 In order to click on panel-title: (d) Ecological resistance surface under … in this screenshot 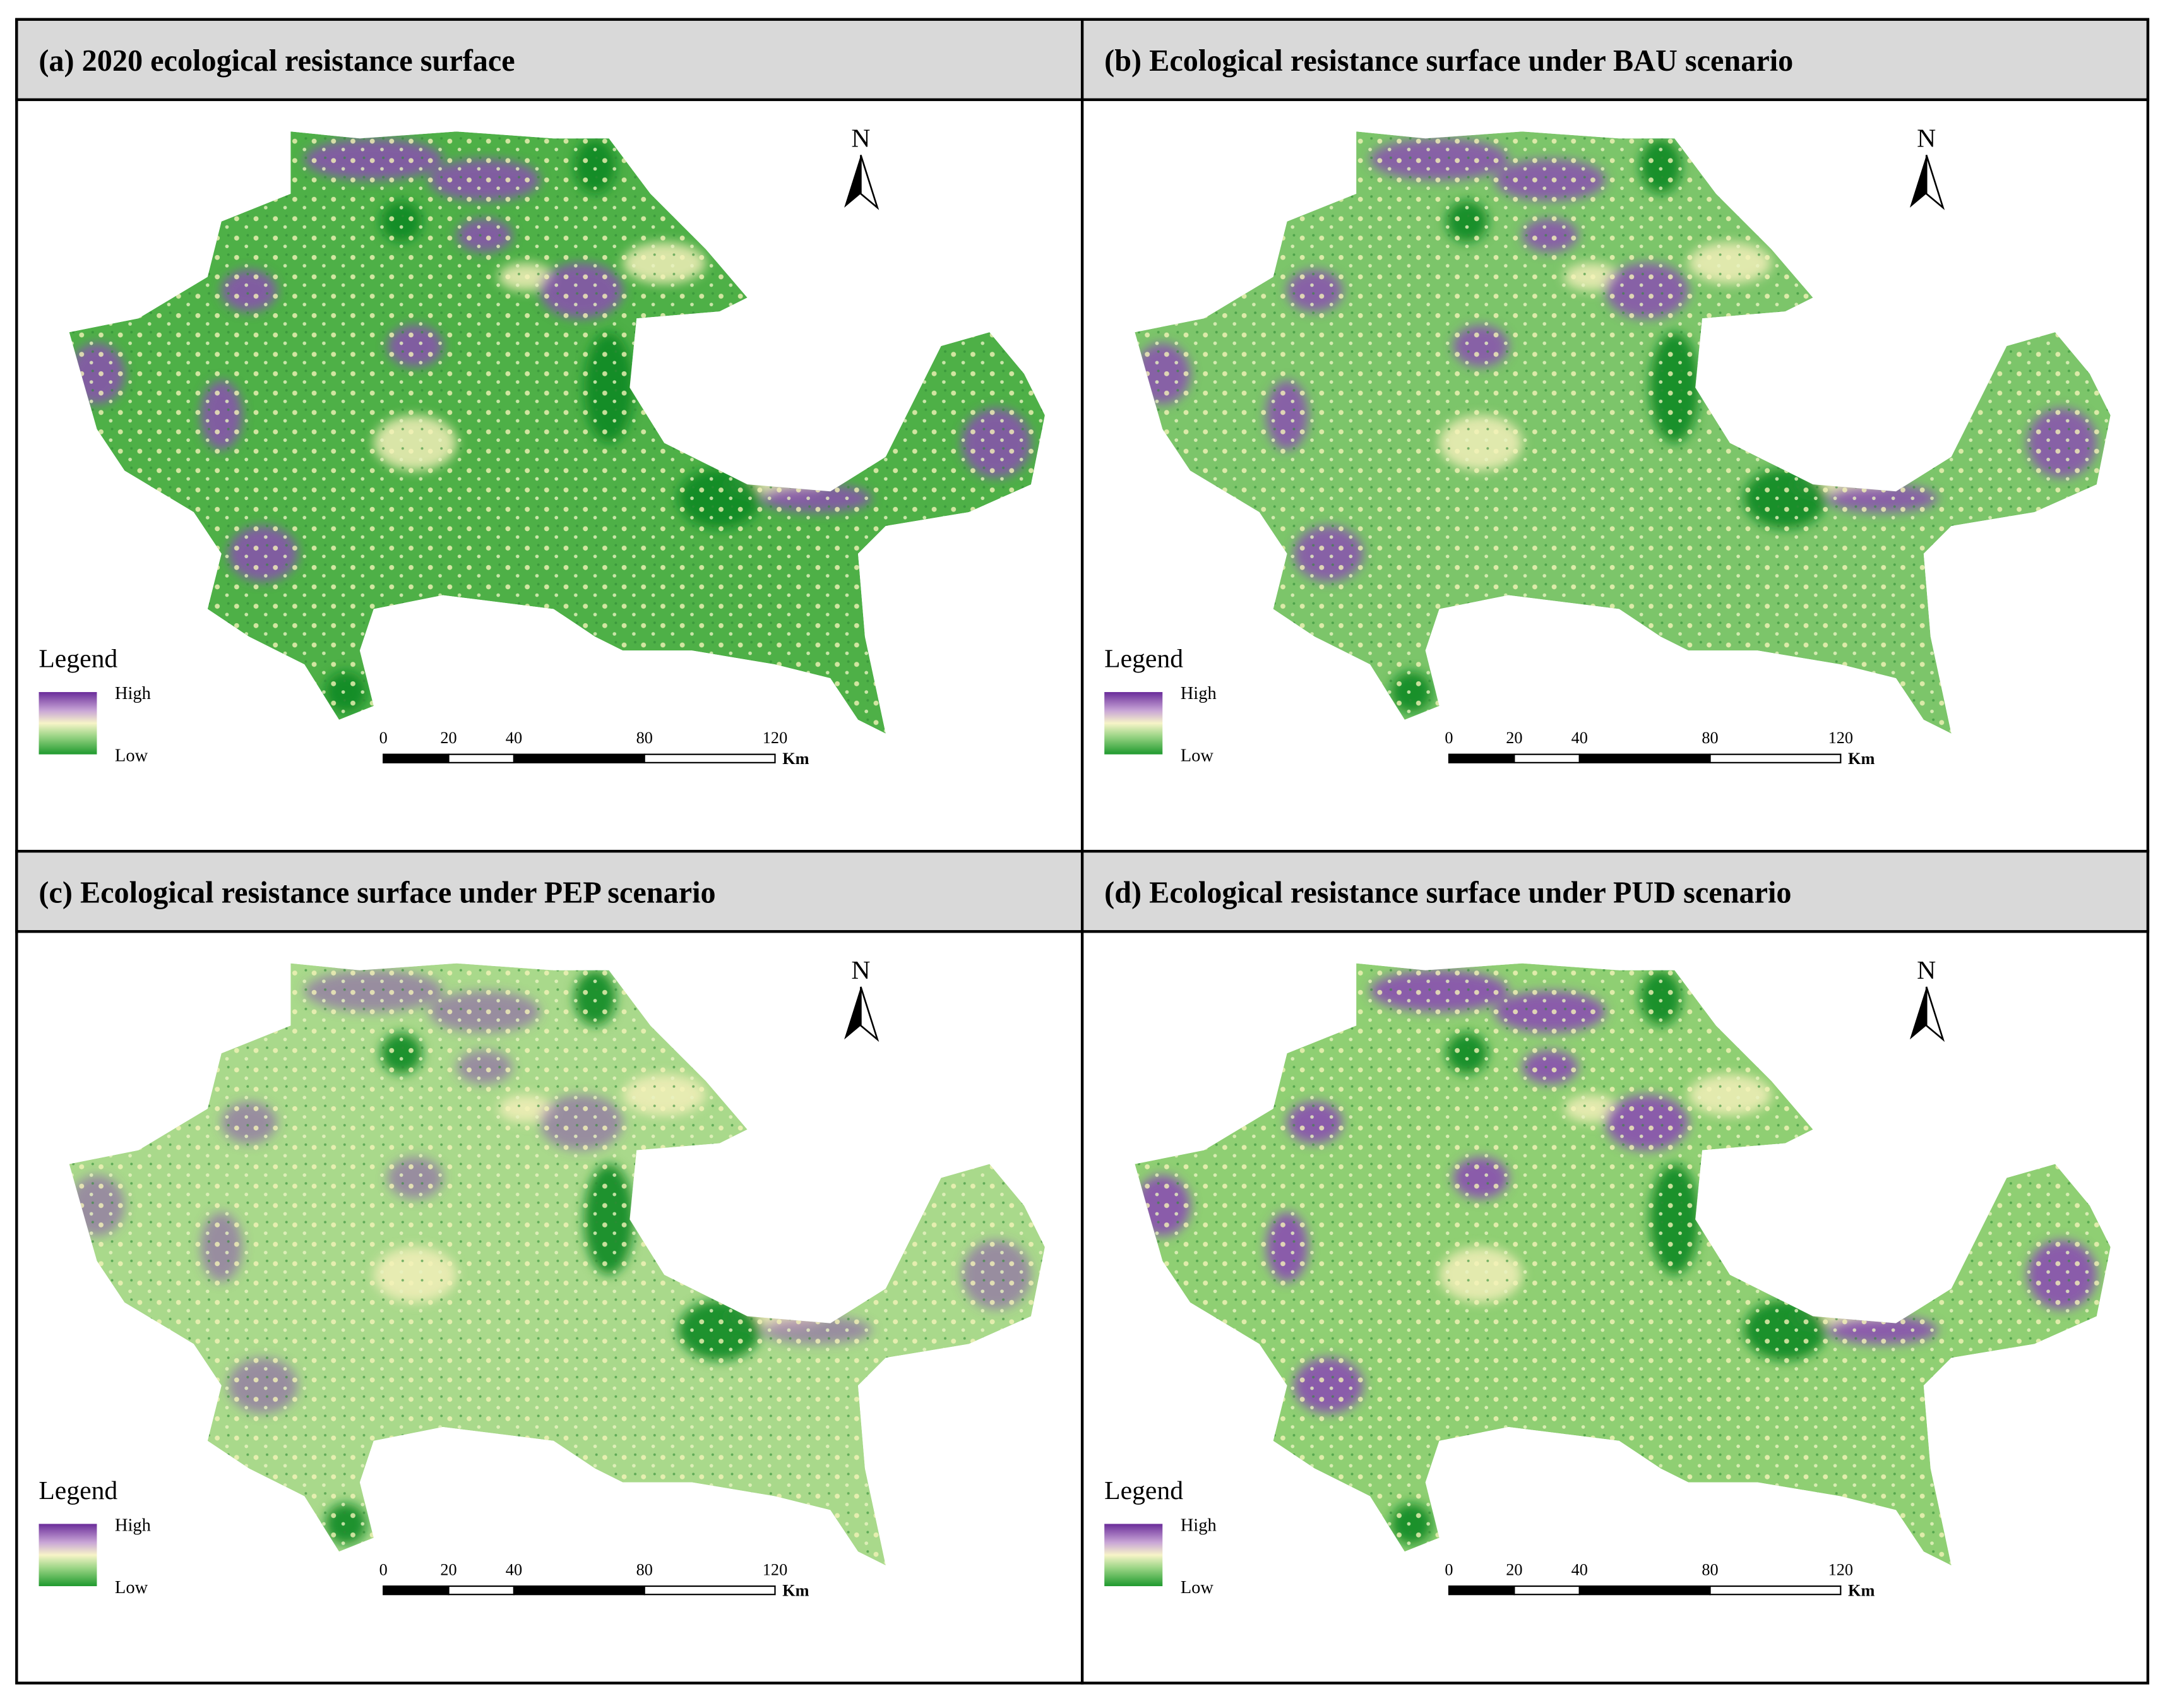, I will do `click(1448, 892)`.